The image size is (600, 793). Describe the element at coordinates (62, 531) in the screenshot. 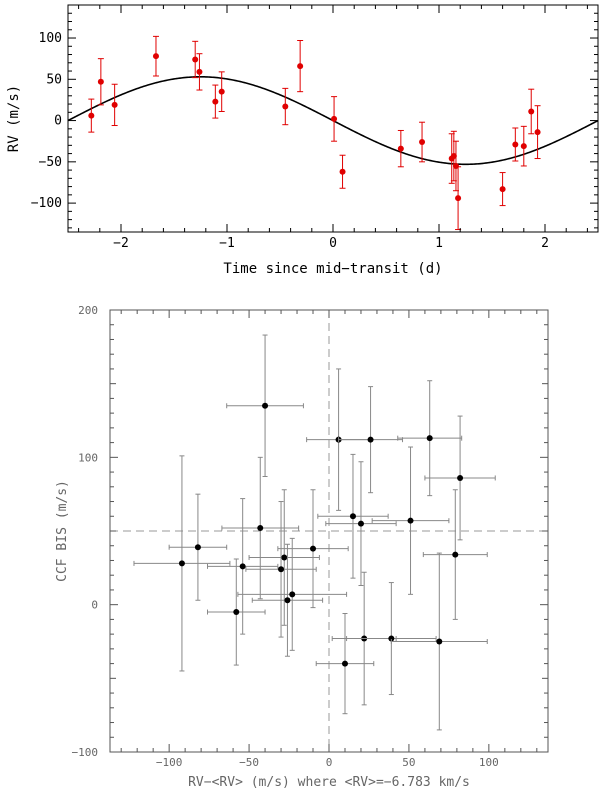

I see `bis-y-axis-label: CCF BIS (m/s)` at that location.